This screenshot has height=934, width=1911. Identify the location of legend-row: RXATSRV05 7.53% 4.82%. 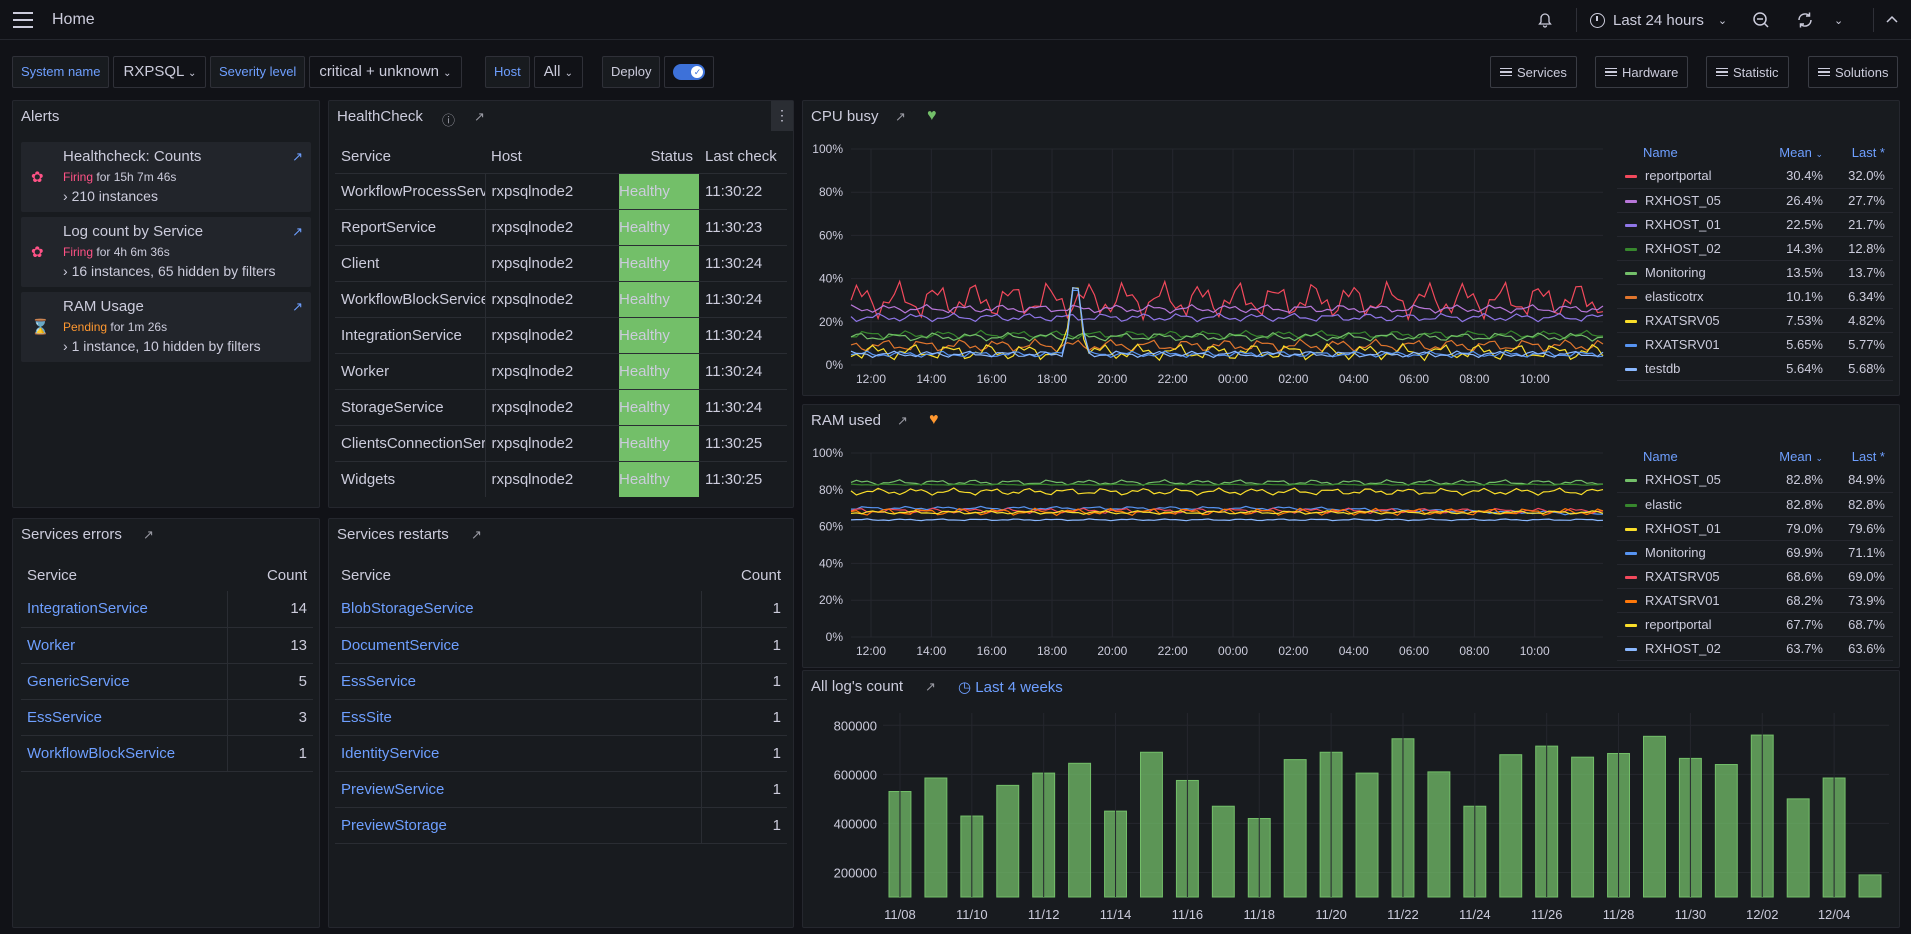
(1755, 320).